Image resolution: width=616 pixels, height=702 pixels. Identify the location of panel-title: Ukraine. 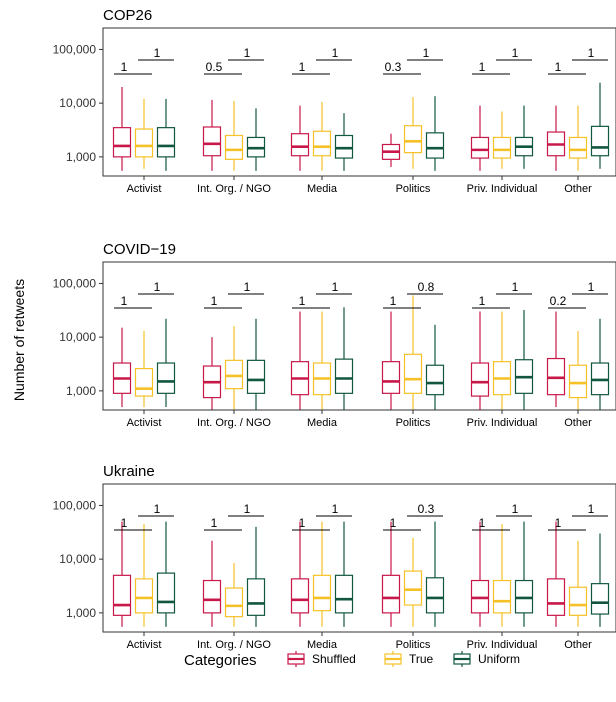
(129, 471).